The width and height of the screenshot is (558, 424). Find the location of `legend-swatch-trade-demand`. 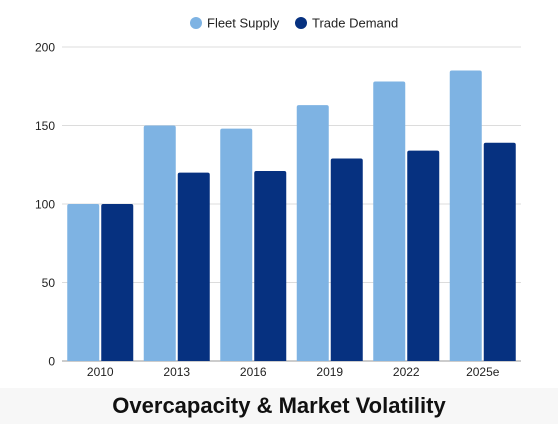

legend-swatch-trade-demand is located at coordinates (301, 23).